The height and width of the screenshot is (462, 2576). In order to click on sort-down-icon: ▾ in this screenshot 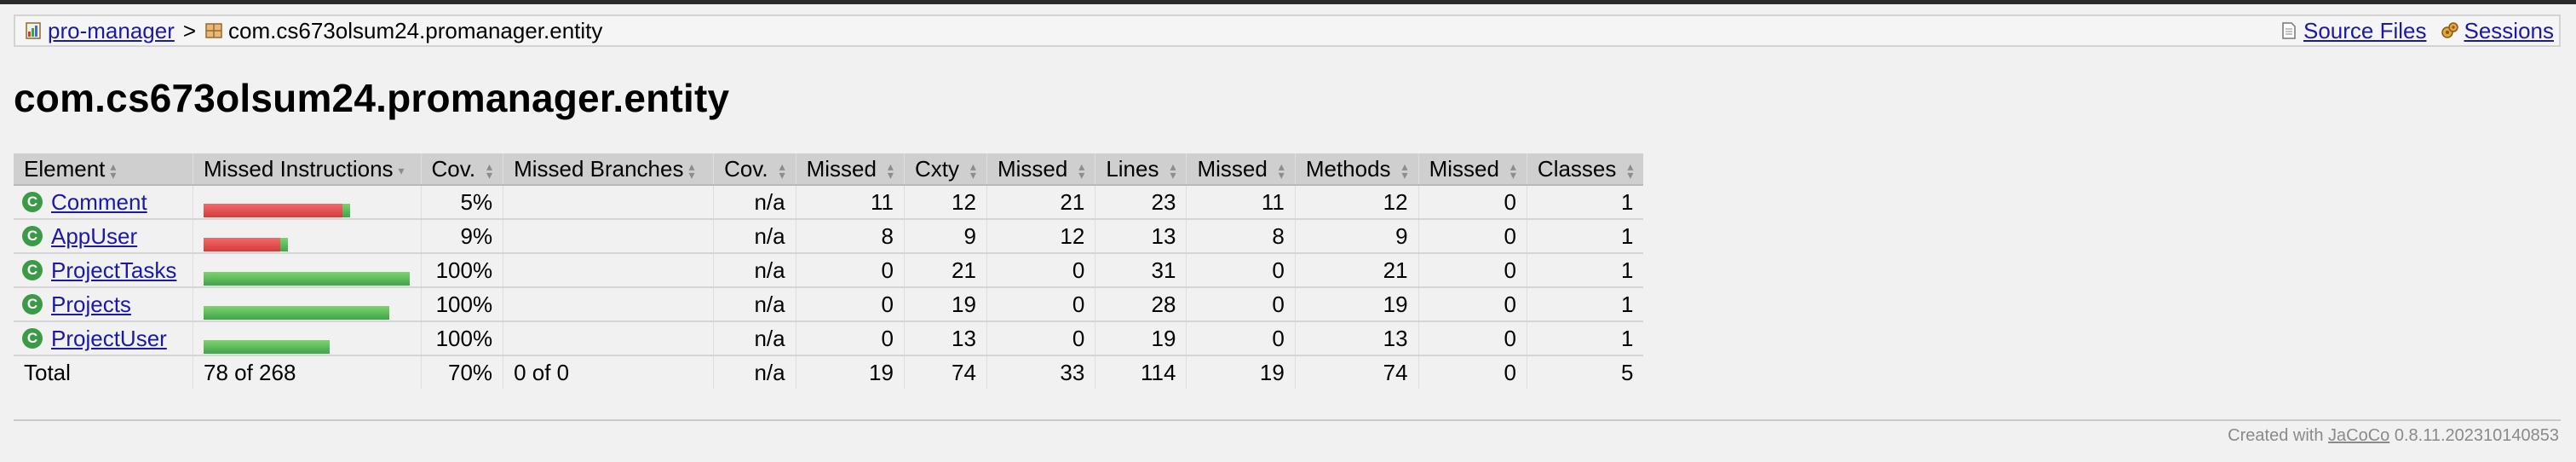, I will do `click(402, 170)`.